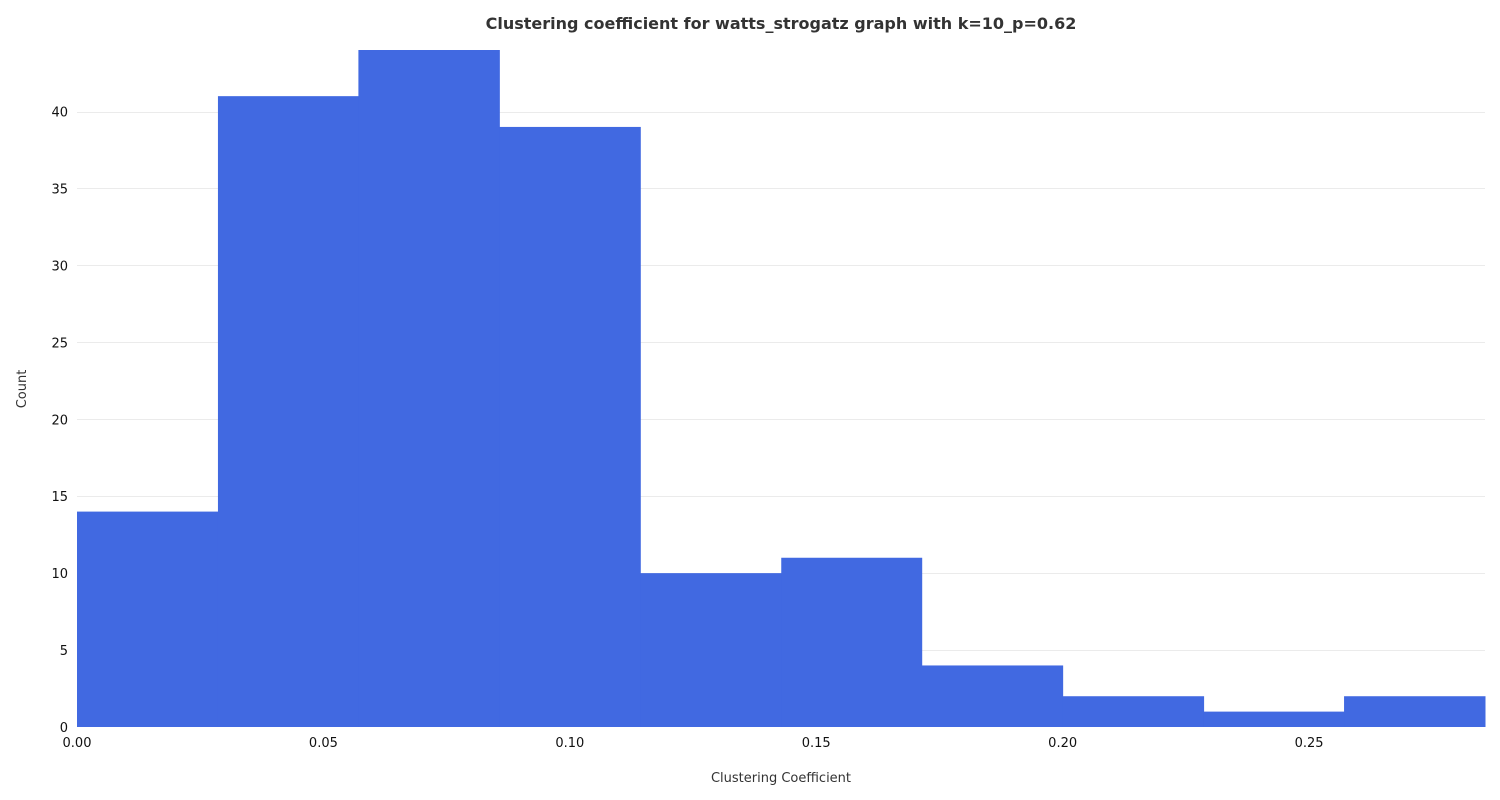 The image size is (1500, 800). I want to click on y-tick-label: 20, so click(59, 420).